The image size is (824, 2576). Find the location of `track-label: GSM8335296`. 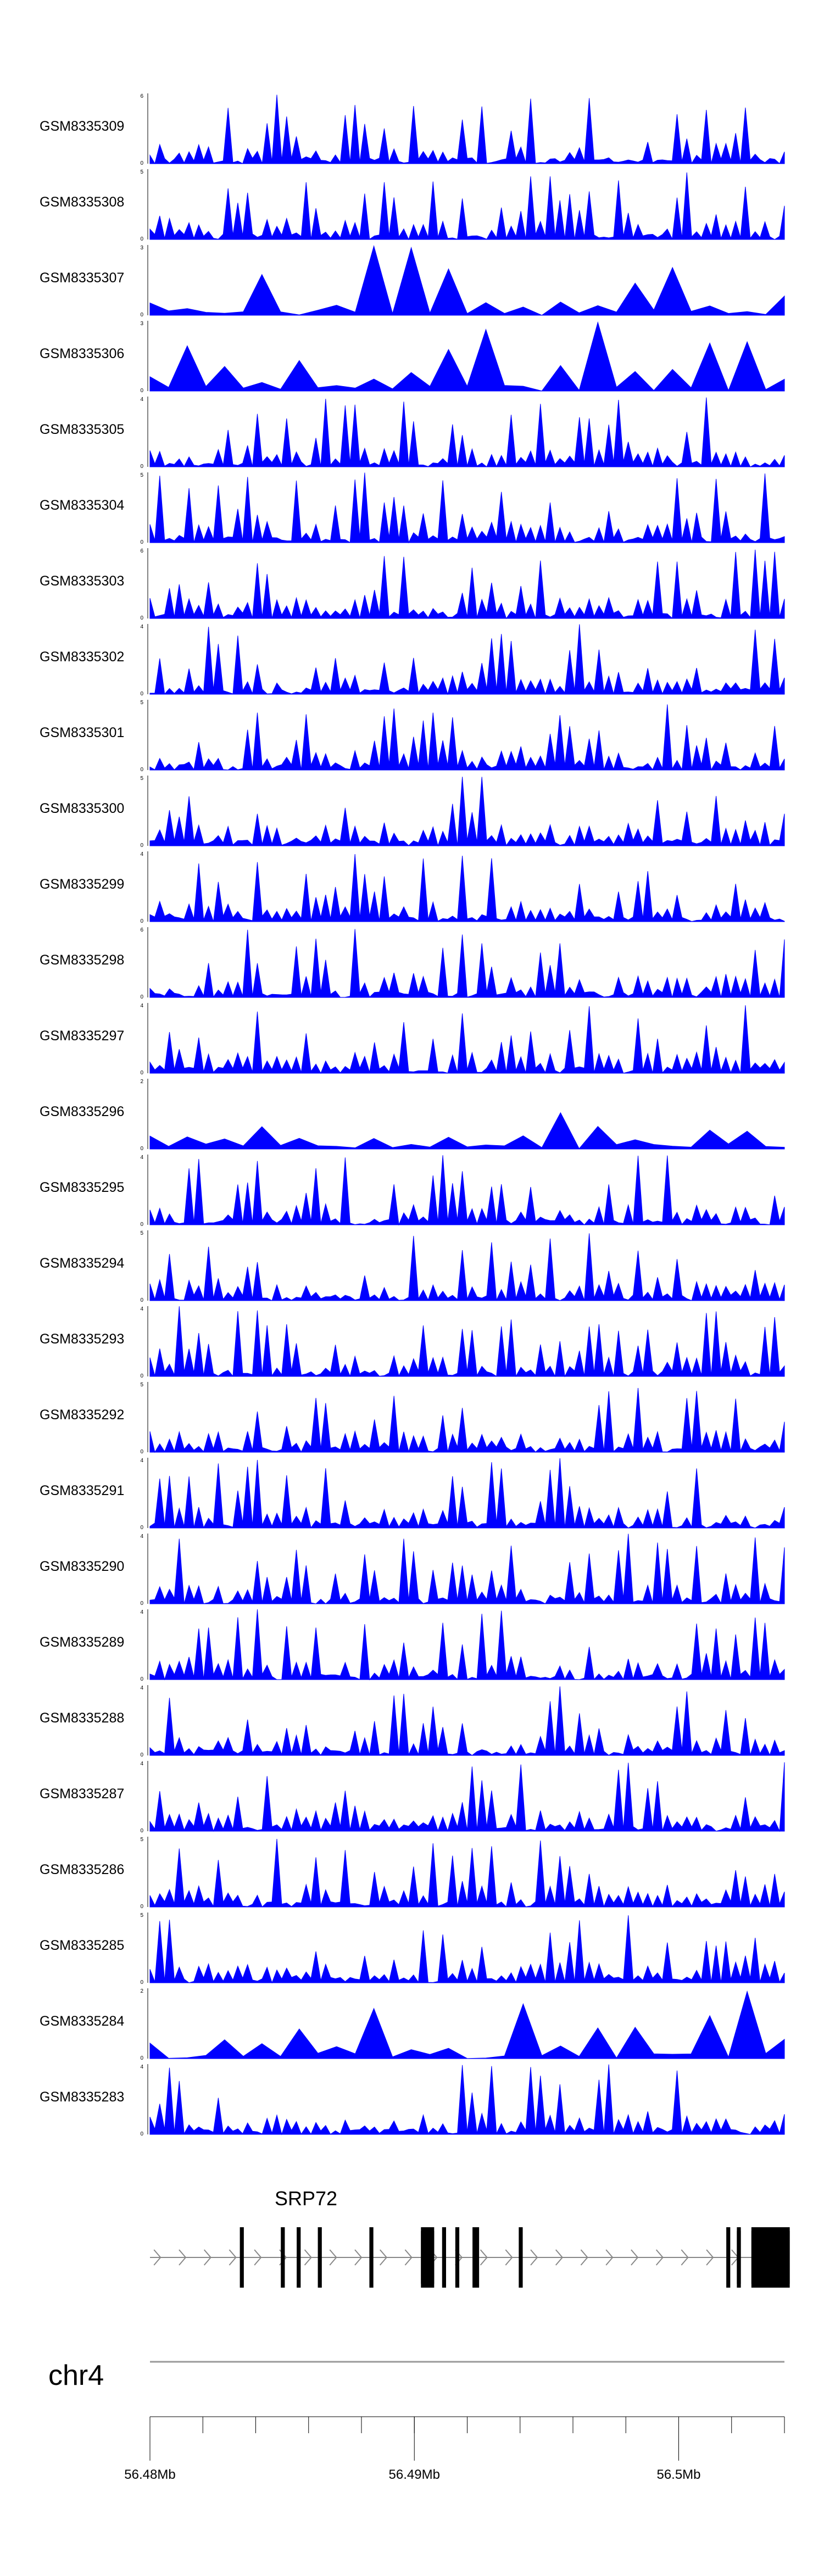

track-label: GSM8335296 is located at coordinates (83, 1111).